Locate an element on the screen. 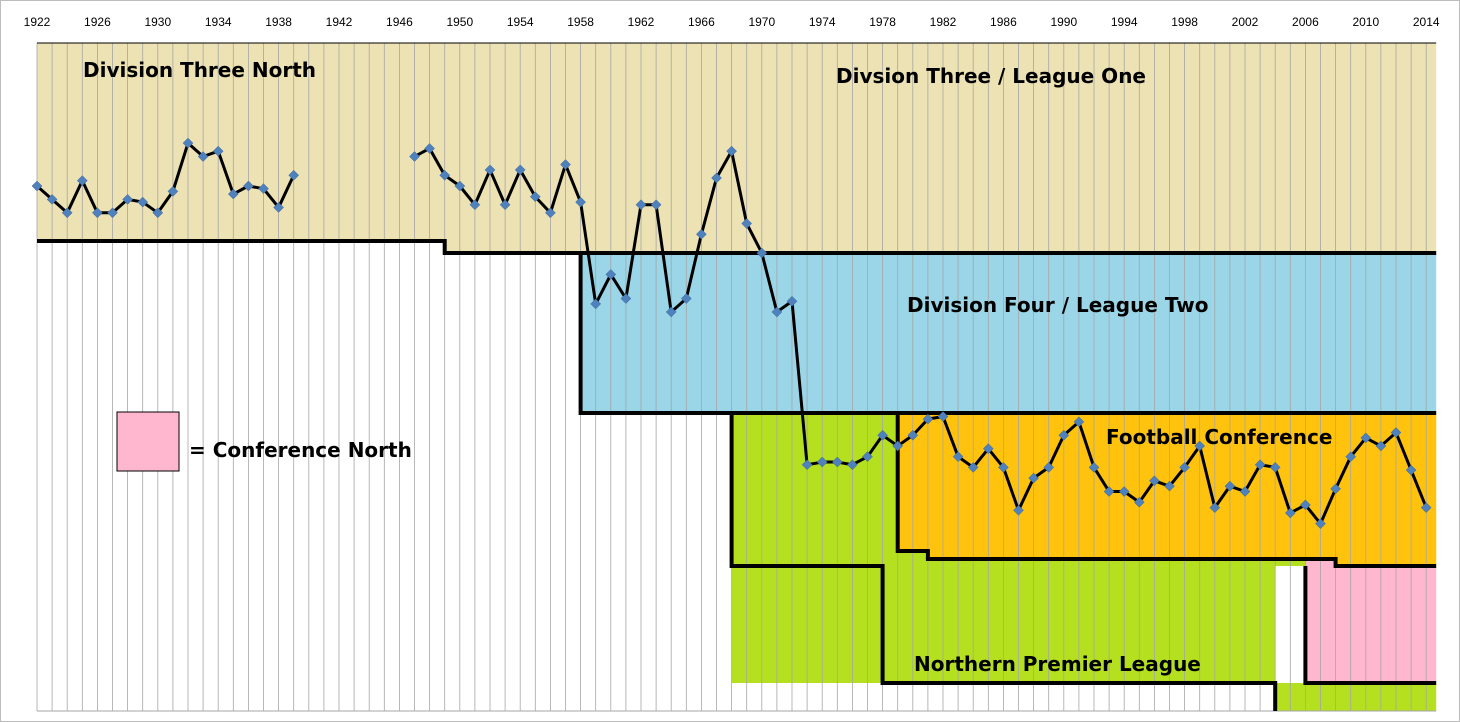 The image size is (1460, 722). data-point-2000 is located at coordinates (1215, 507).